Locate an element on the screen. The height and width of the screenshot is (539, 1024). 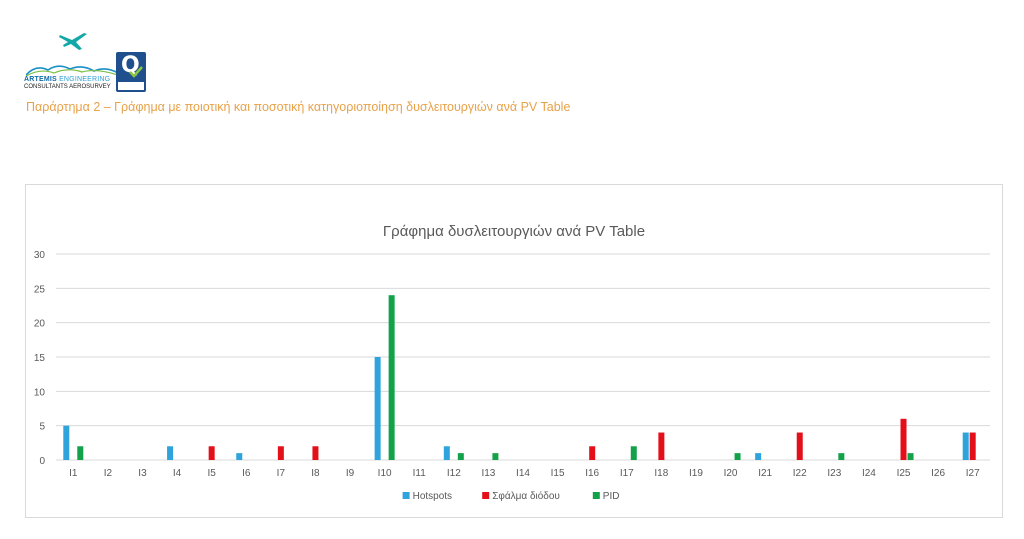
legend-label: Σφάλμα διόδου is located at coordinates (526, 496).